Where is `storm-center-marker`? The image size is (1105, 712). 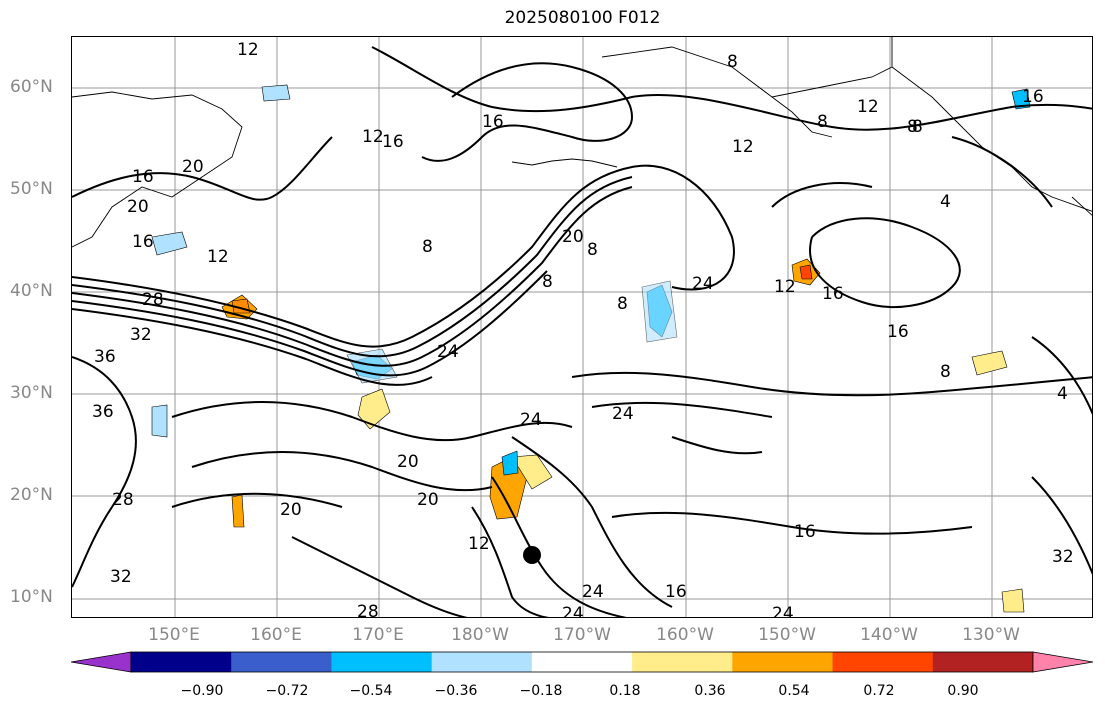 storm-center-marker is located at coordinates (532, 555).